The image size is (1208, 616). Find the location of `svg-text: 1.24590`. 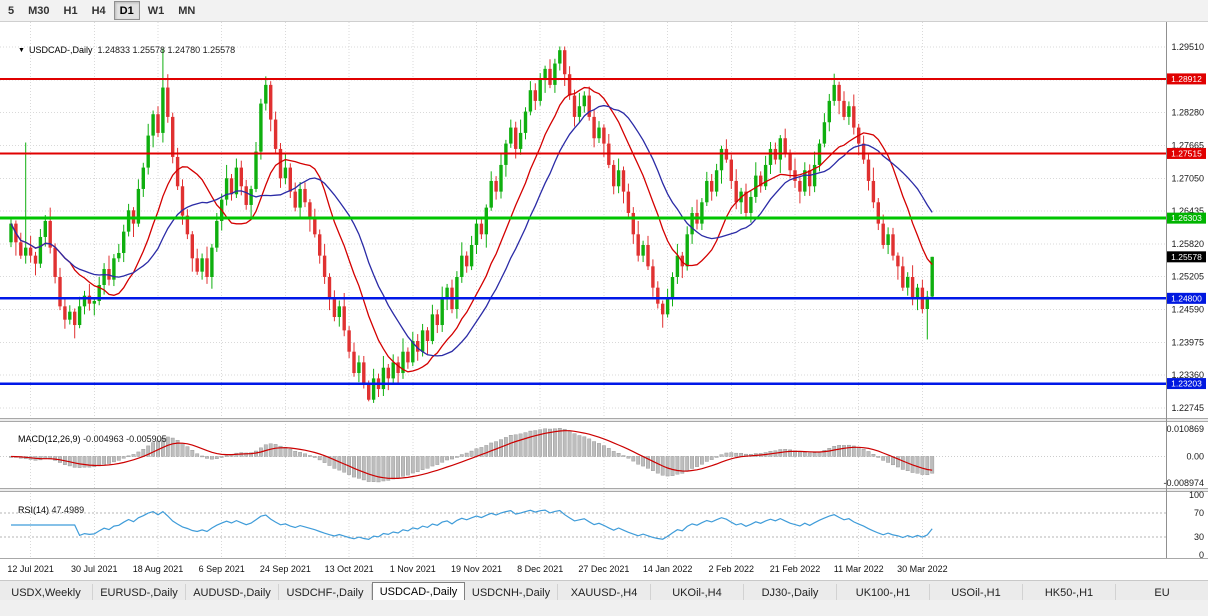

svg-text: 1.24590 is located at coordinates (1187, 310).